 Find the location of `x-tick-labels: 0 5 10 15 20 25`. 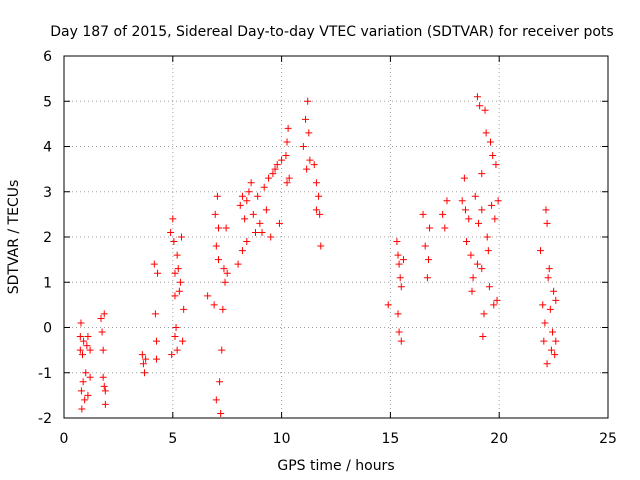

x-tick-labels: 0 5 10 15 20 25 is located at coordinates (338, 439).